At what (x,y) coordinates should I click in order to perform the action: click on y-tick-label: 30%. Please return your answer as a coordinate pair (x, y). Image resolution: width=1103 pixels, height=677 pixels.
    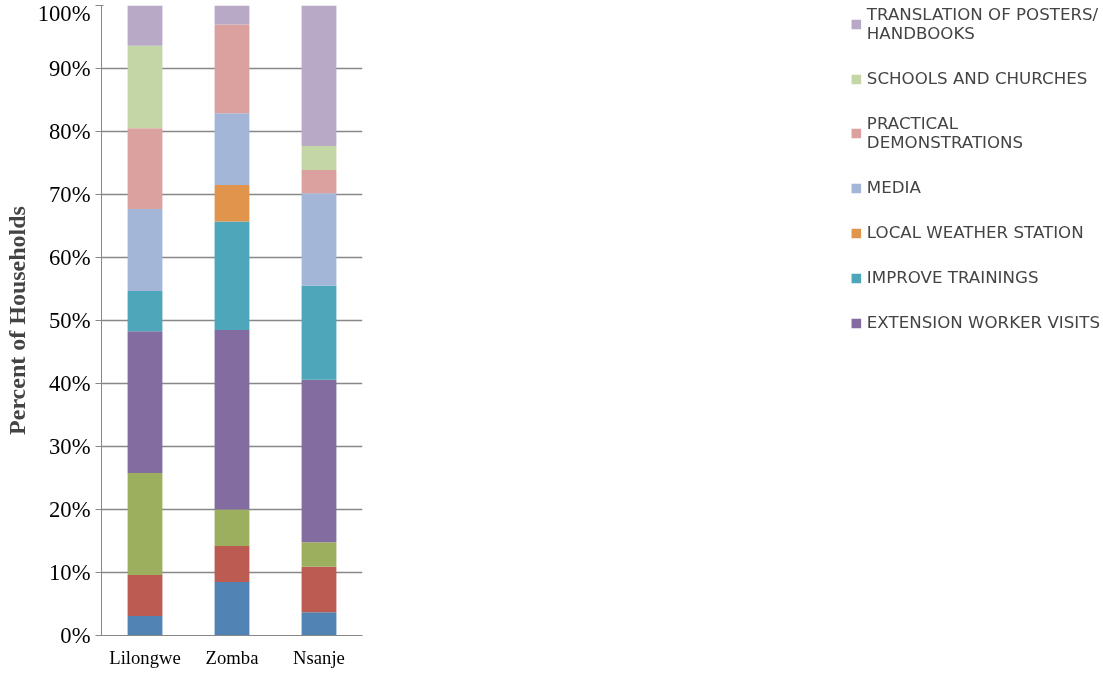
    Looking at the image, I should click on (69, 446).